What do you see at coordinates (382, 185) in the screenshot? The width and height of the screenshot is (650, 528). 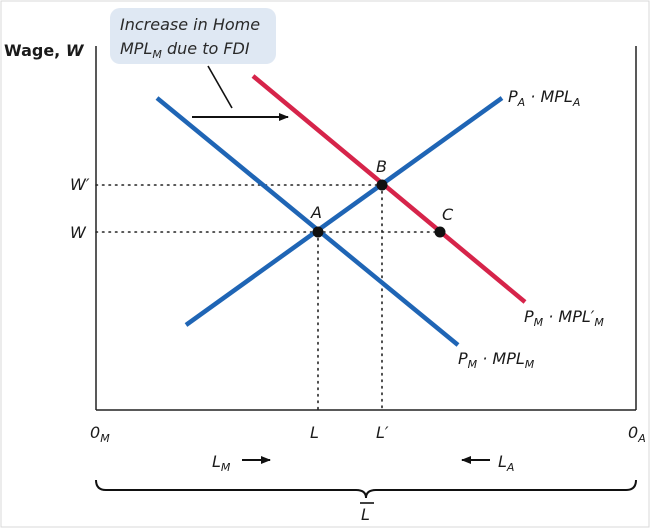 I see `point-b-marker` at bounding box center [382, 185].